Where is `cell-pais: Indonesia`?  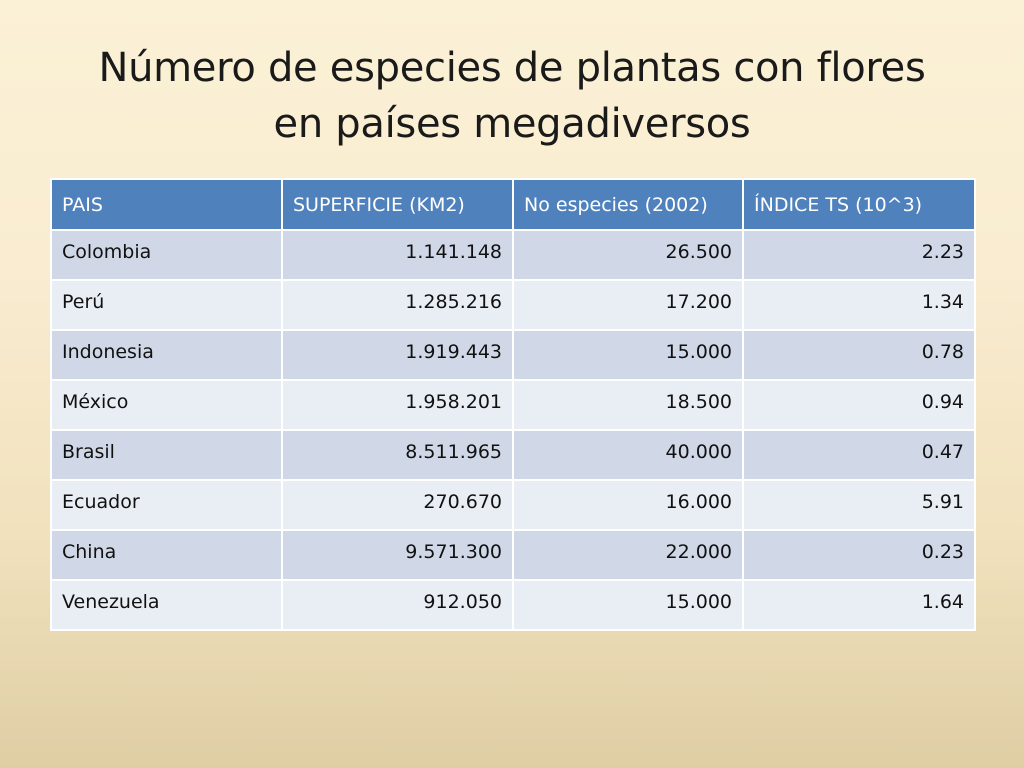
cell-pais: Indonesia is located at coordinates (166, 355).